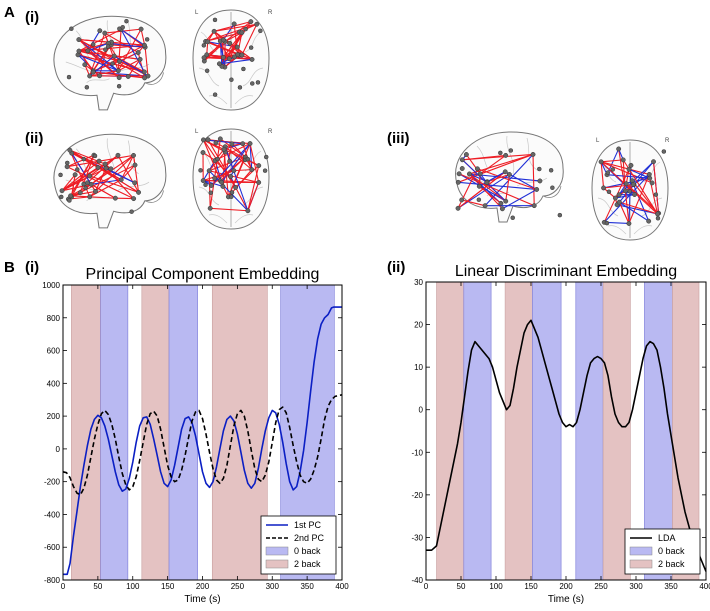 The image size is (710, 611). I want to click on brain-network-edges-ii, so click(163, 175).